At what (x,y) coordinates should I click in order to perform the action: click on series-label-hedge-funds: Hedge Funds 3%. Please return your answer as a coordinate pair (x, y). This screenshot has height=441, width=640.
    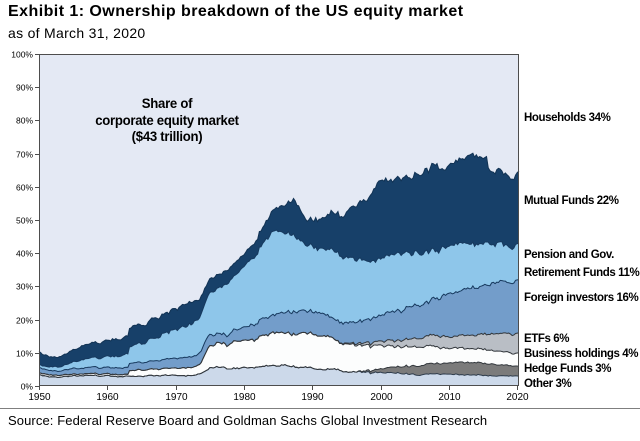
    Looking at the image, I should click on (568, 369).